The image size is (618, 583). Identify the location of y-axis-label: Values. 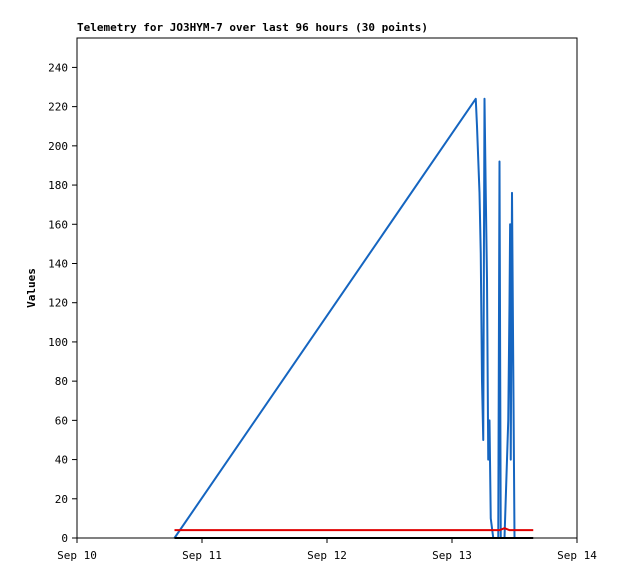
(31, 288).